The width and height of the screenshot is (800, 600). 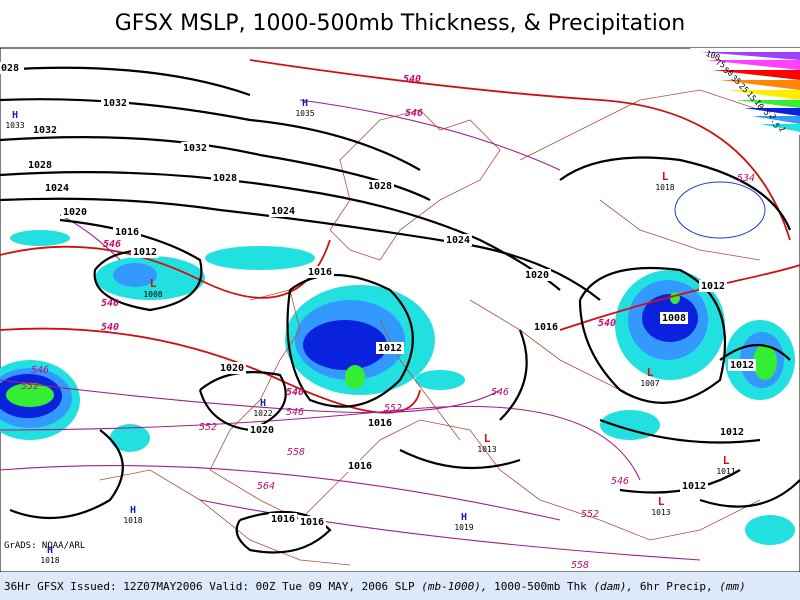 What do you see at coordinates (266, 486) in the screenshot?
I see `thickness-label: 564` at bounding box center [266, 486].